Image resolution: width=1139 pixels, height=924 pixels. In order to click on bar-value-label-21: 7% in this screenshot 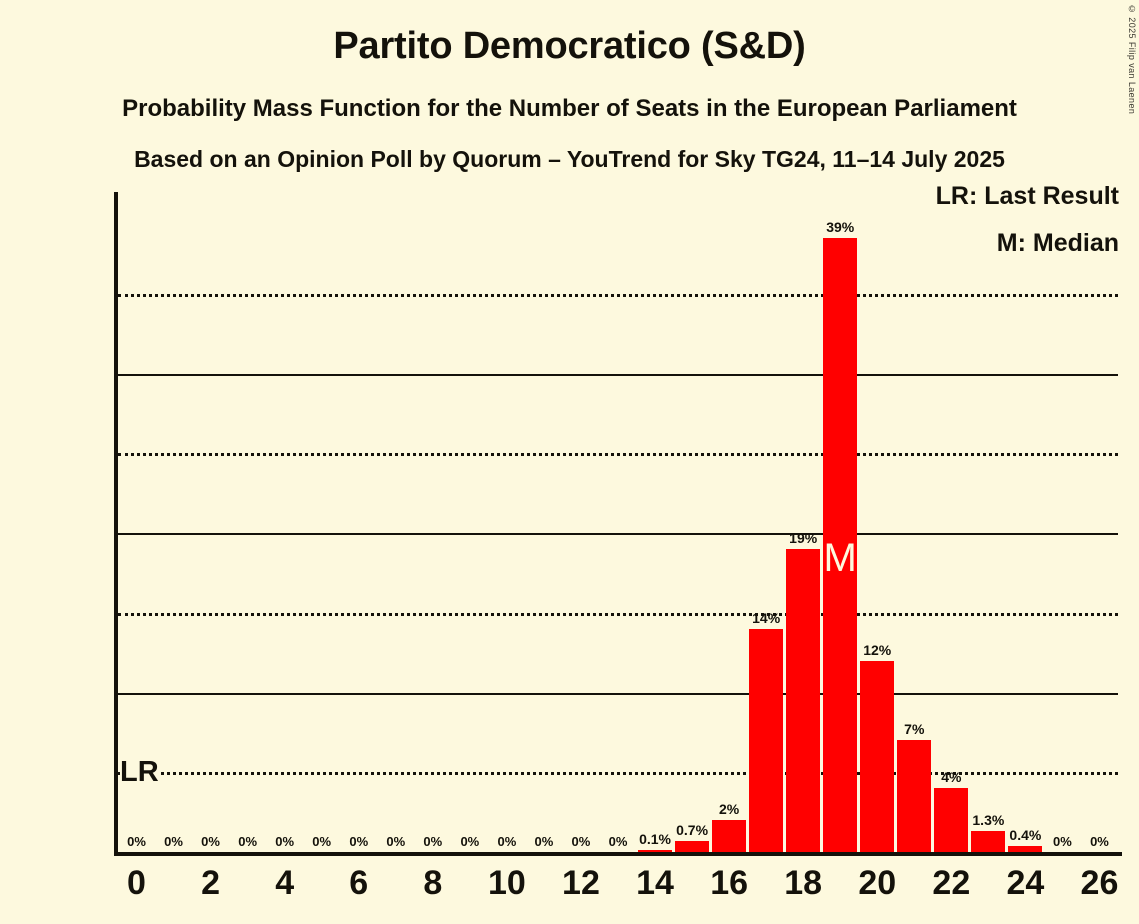, I will do `click(914, 729)`.